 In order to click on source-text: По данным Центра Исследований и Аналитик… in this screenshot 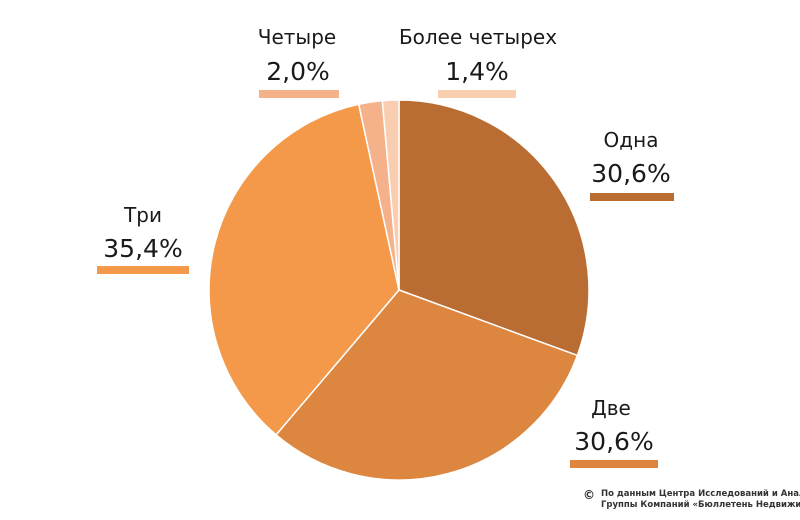, I will do `click(700, 500)`.